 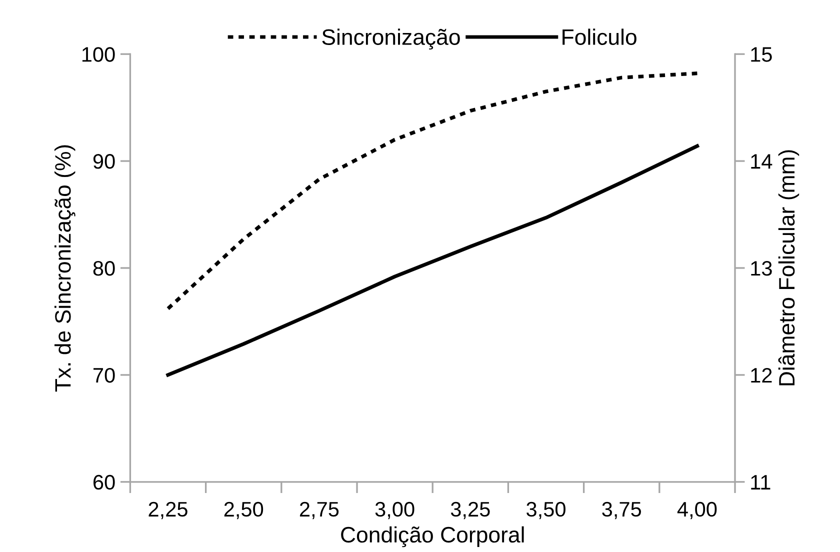 What do you see at coordinates (789, 268) in the screenshot?
I see `y2-axis-title: Diâmetro Folicular (mm)` at bounding box center [789, 268].